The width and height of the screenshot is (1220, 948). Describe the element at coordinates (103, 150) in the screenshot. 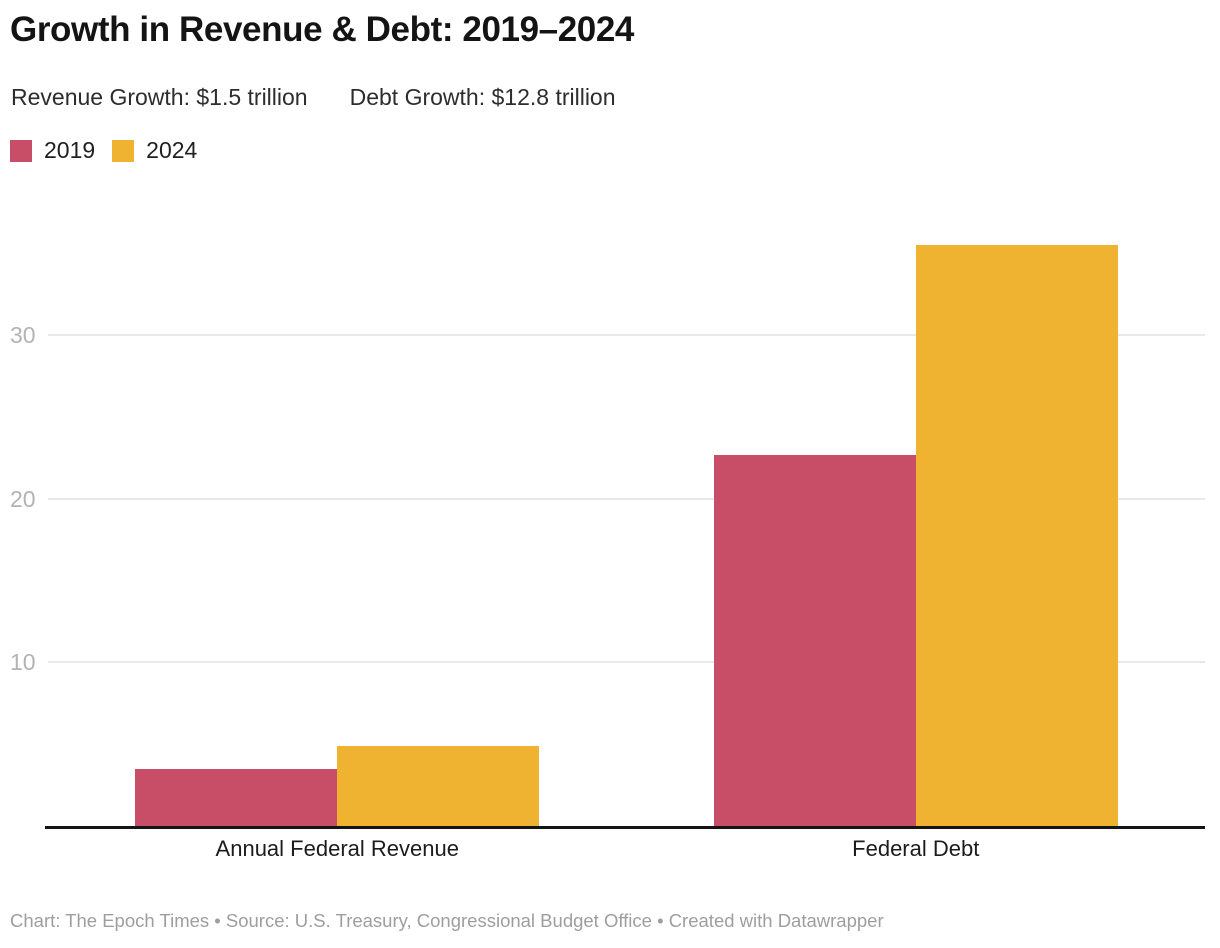

I see `legend: 2019 2024` at that location.